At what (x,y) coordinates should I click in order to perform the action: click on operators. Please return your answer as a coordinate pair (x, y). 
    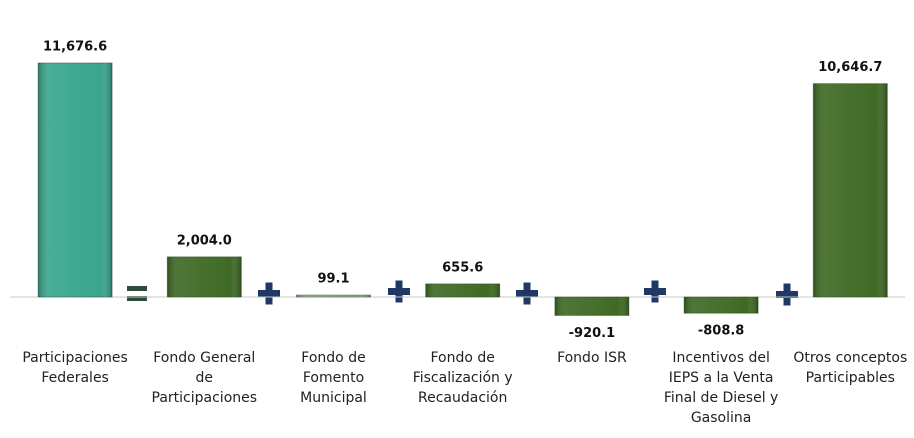
    Looking at the image, I should click on (462, 293).